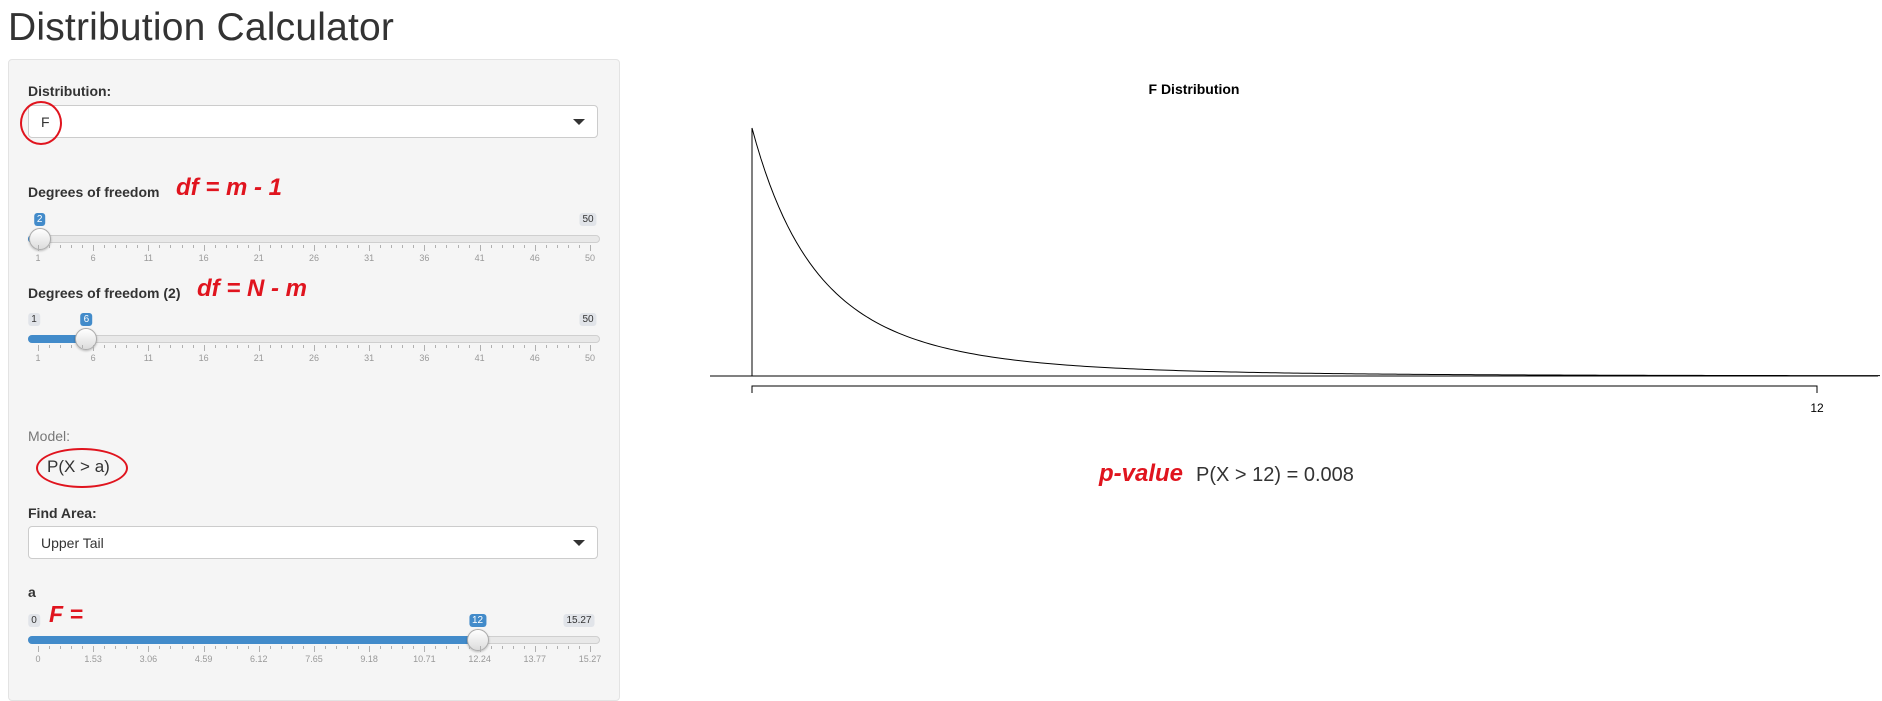 This screenshot has height=701, width=1882. Describe the element at coordinates (1194, 89) in the screenshot. I see `chart-title: F Distribution` at that location.